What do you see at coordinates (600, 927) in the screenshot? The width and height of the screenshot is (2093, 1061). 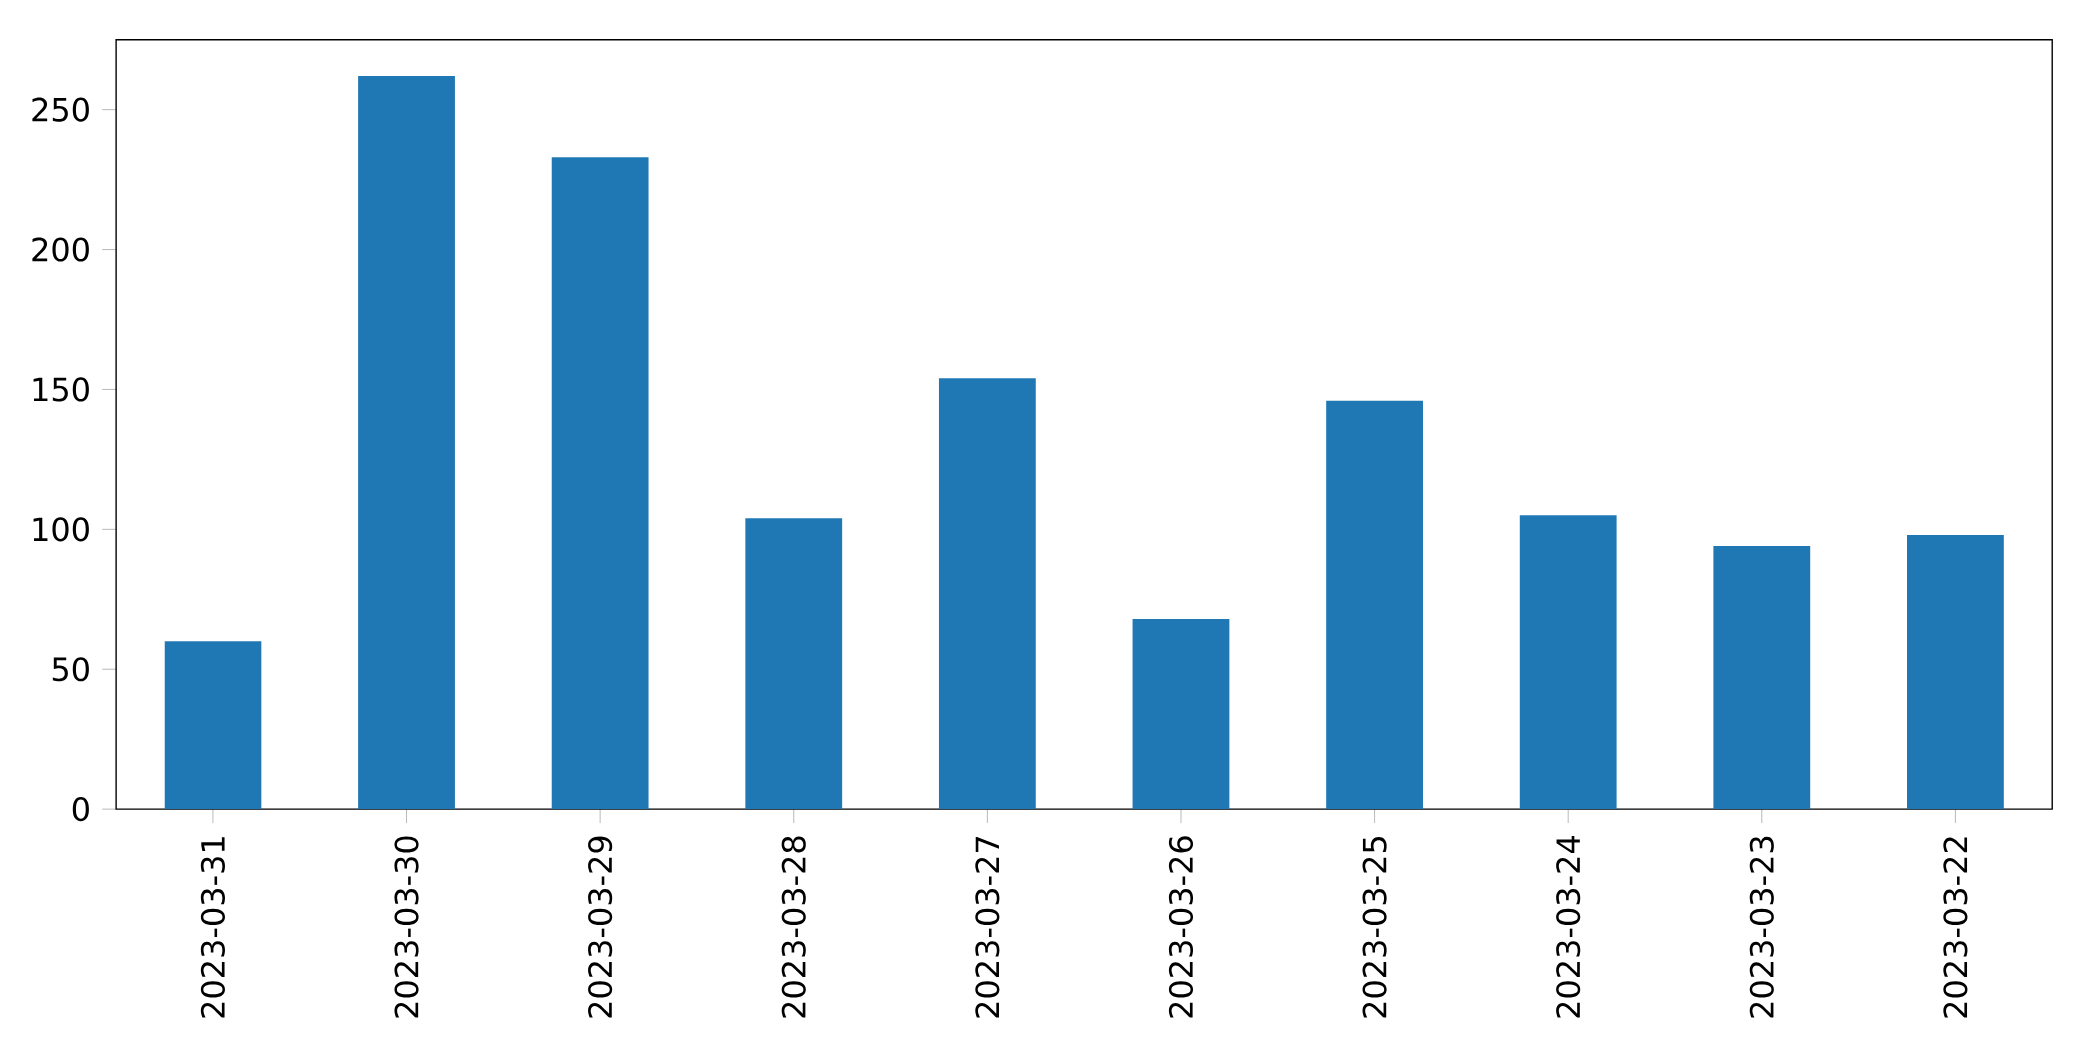 I see `x-tick-label: 2023-03-29` at bounding box center [600, 927].